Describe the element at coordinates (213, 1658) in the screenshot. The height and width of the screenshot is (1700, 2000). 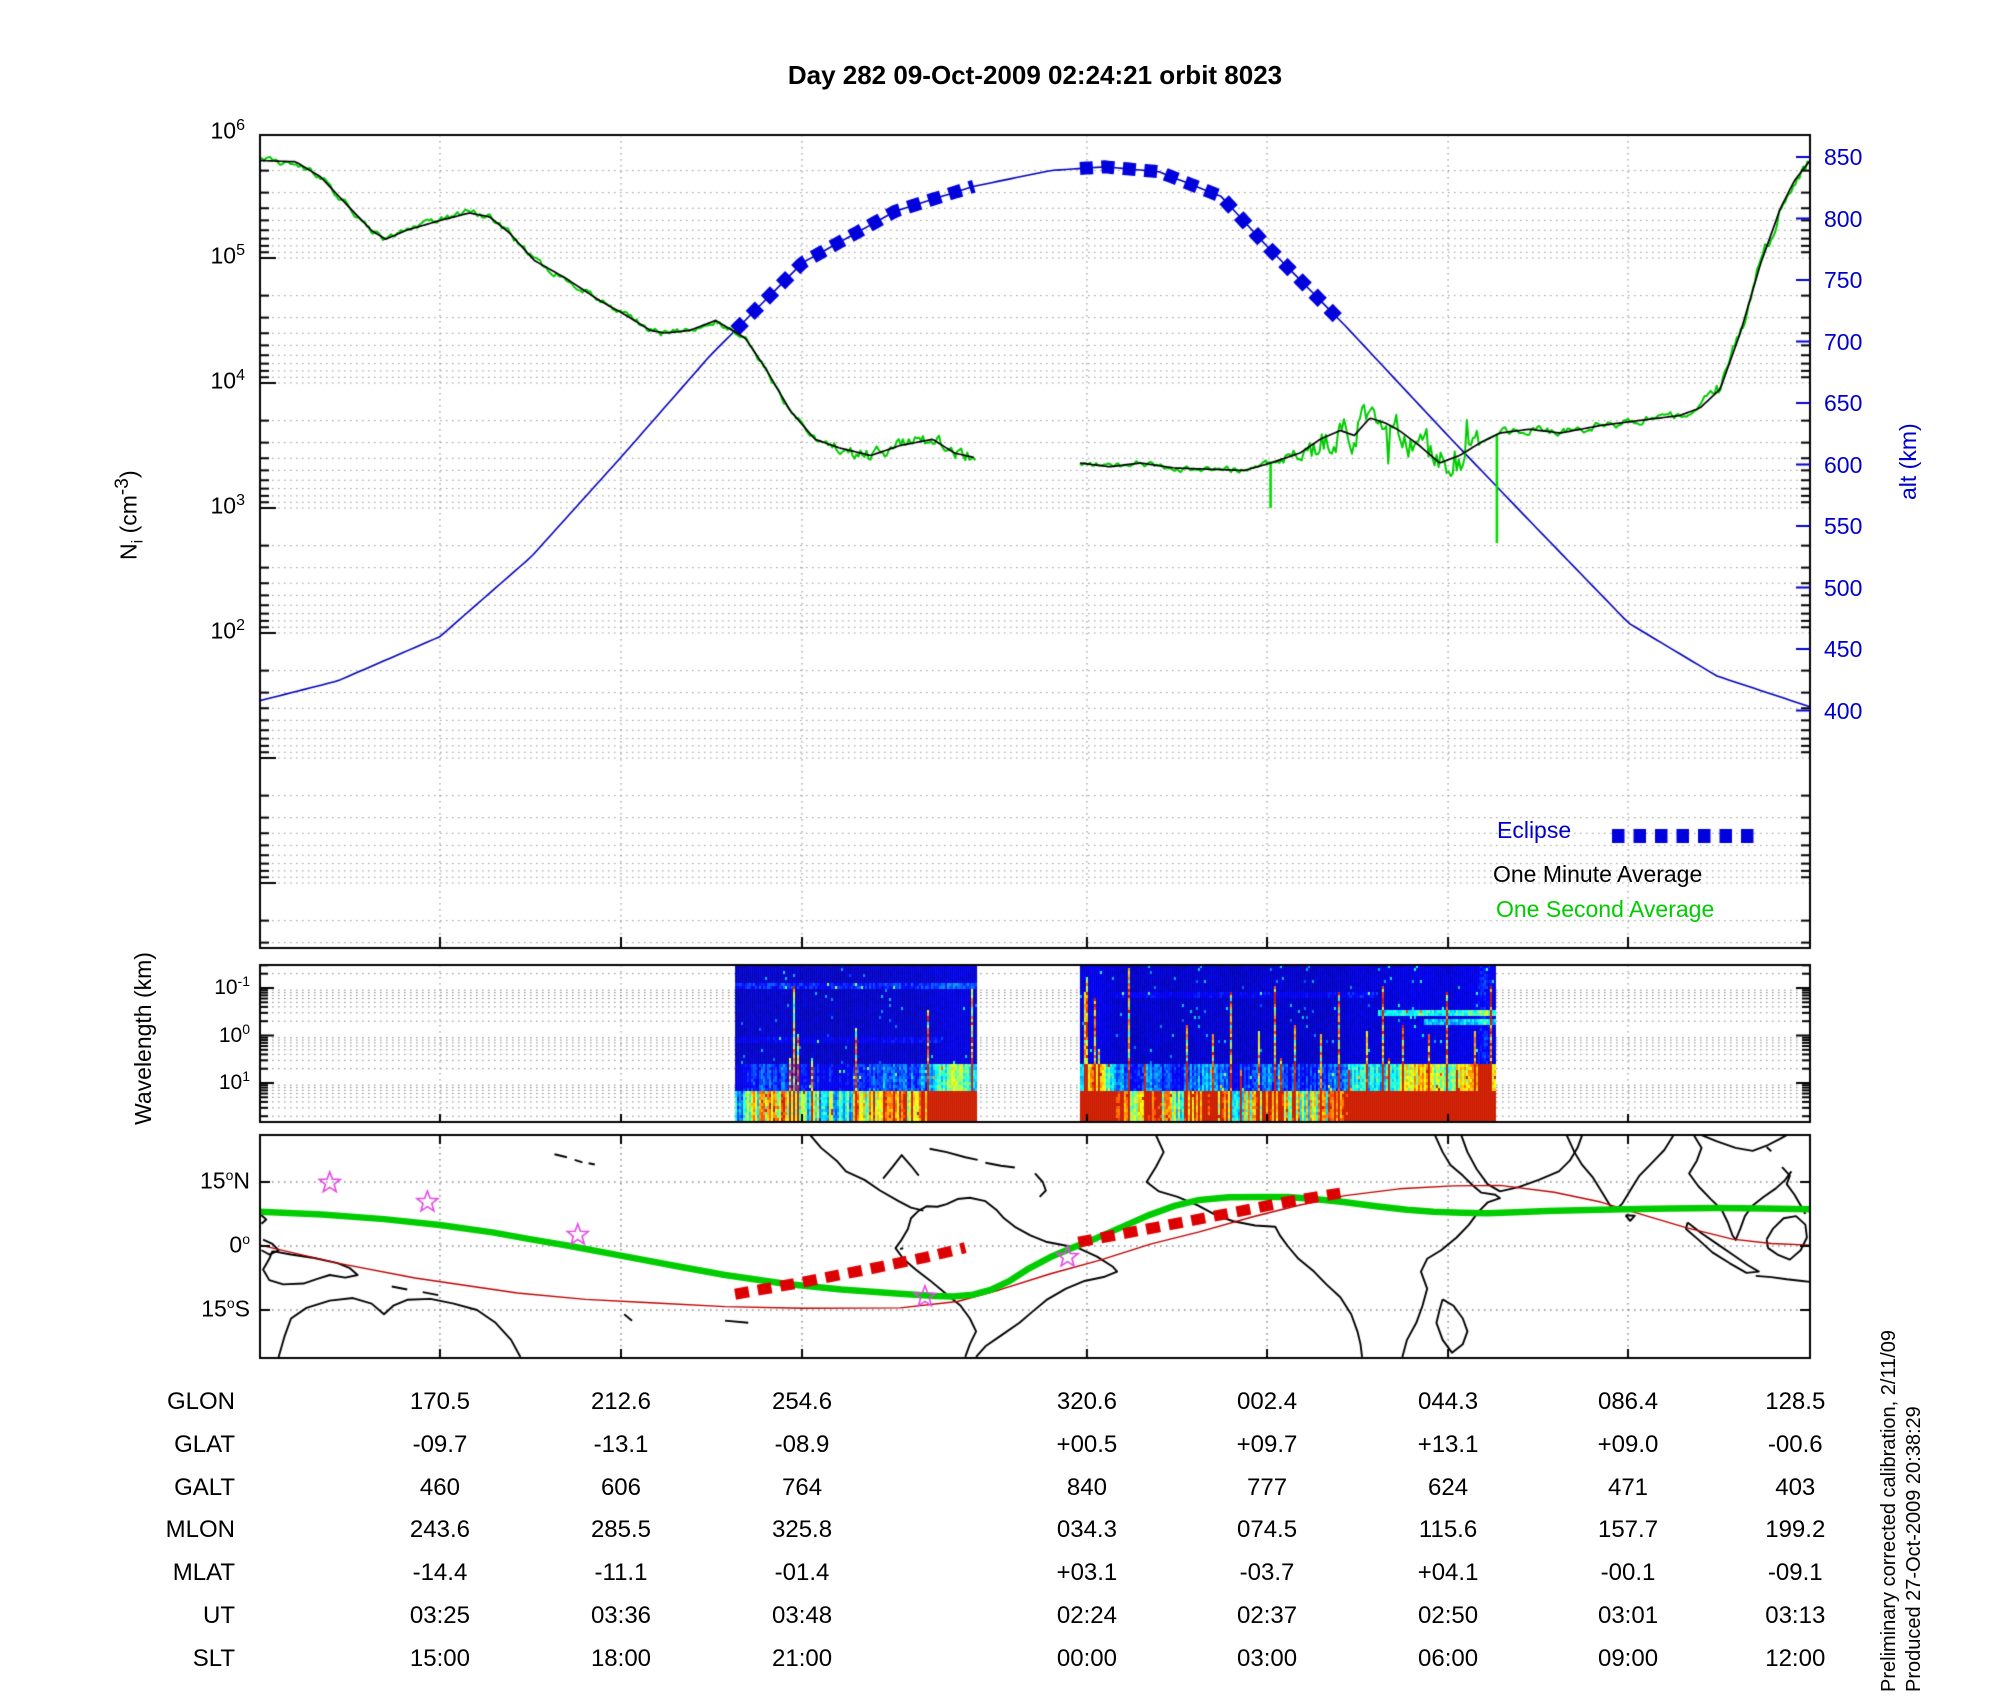
I see `table-row-label-slt: SLT` at that location.